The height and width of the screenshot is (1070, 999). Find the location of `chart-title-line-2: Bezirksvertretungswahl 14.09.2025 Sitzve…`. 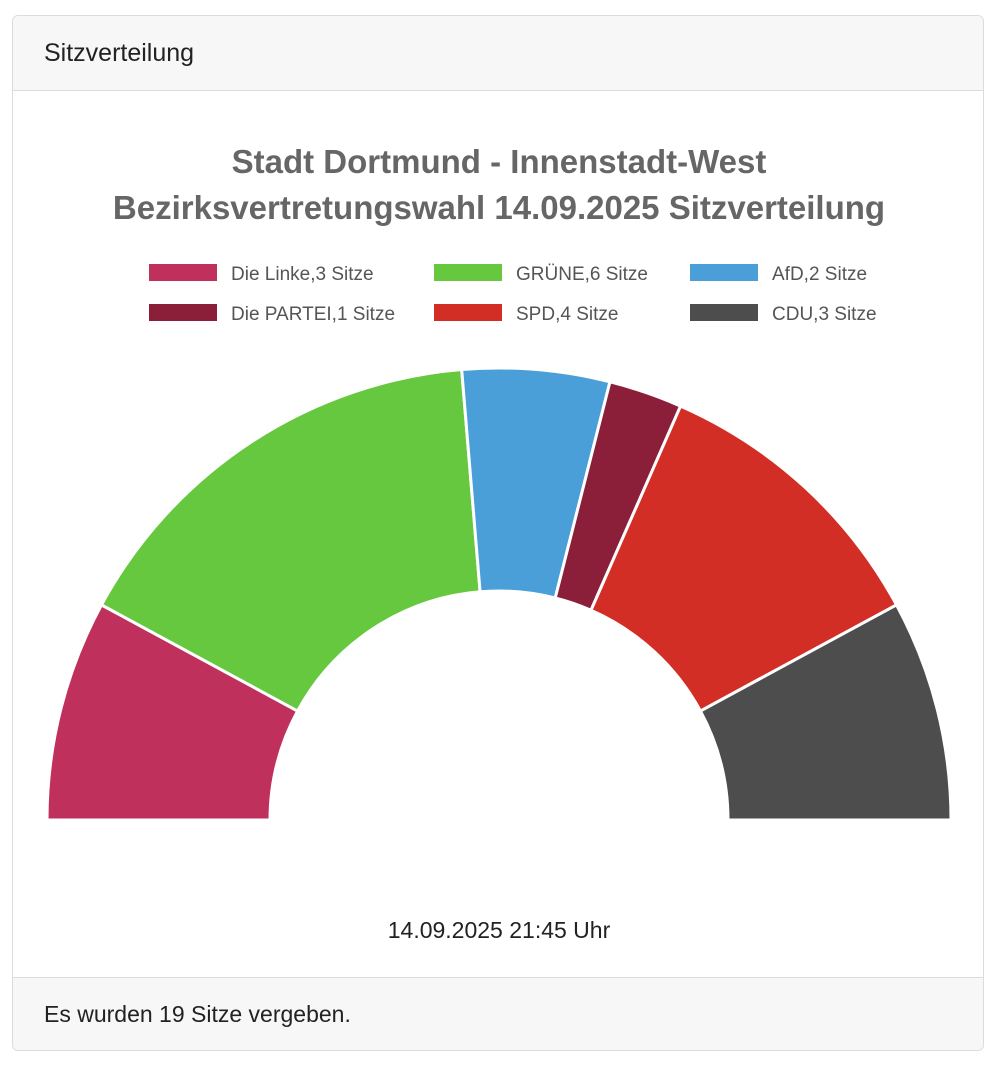

chart-title-line-2: Bezirksvertretungswahl 14.09.2025 Sitzve… is located at coordinates (499, 207).